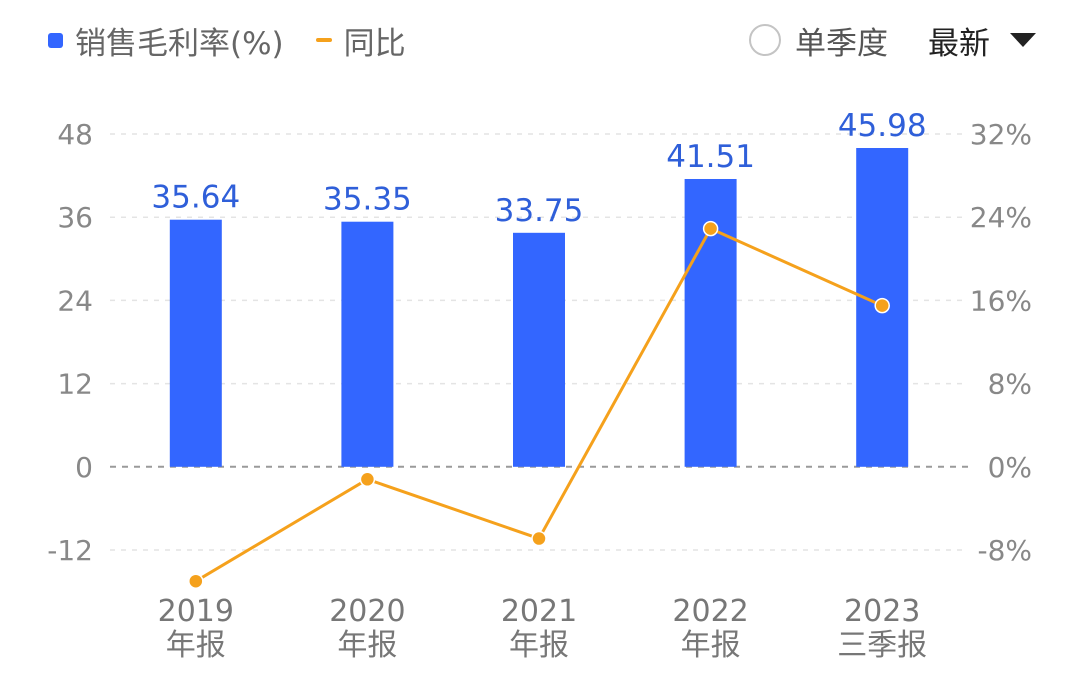  What do you see at coordinates (55, 40) in the screenshot?
I see `bar-swatch-icon` at bounding box center [55, 40].